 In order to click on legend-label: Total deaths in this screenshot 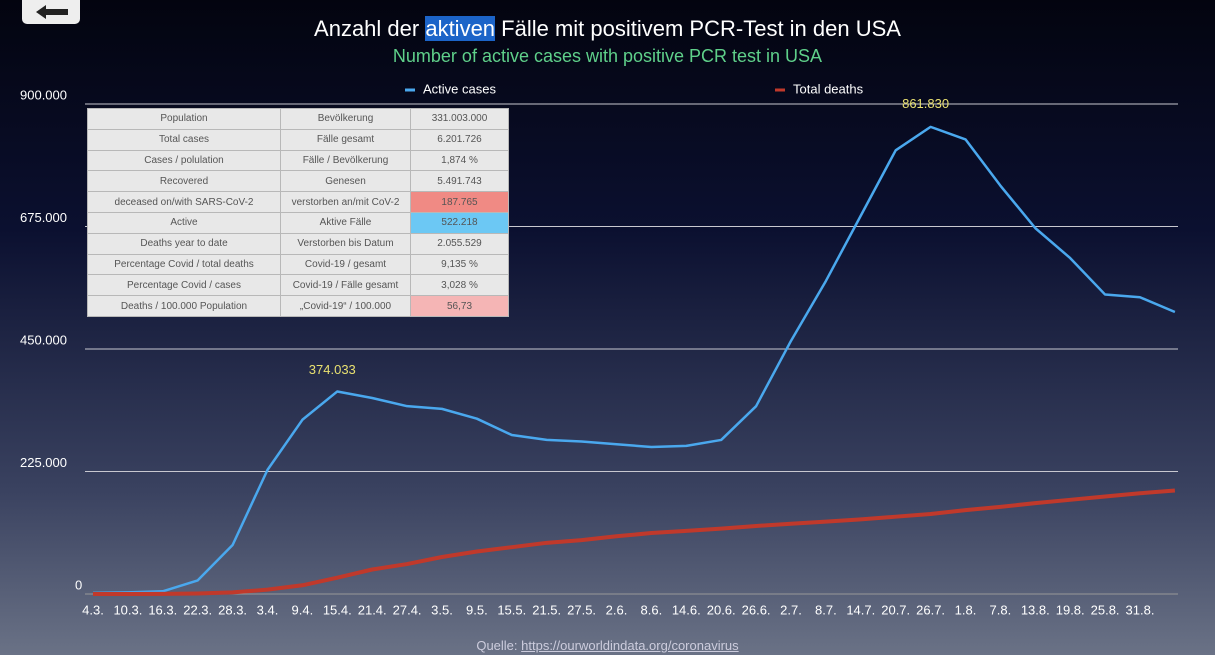, I will do `click(828, 88)`.